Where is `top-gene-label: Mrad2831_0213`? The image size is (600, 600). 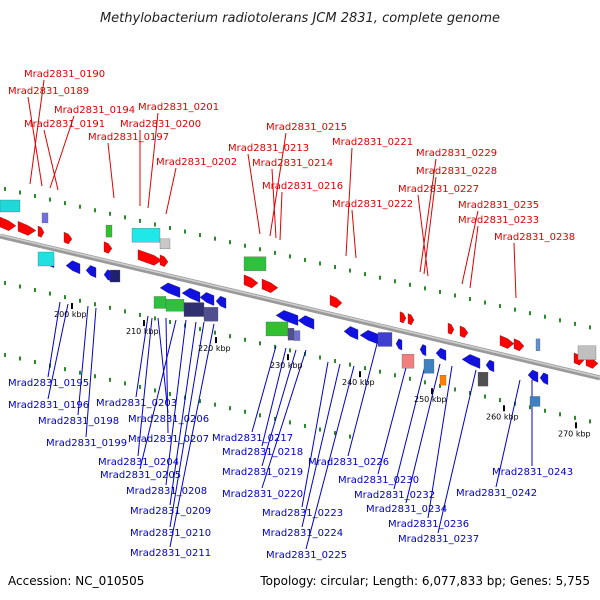
top-gene-label: Mrad2831_0213 is located at coordinates (268, 148).